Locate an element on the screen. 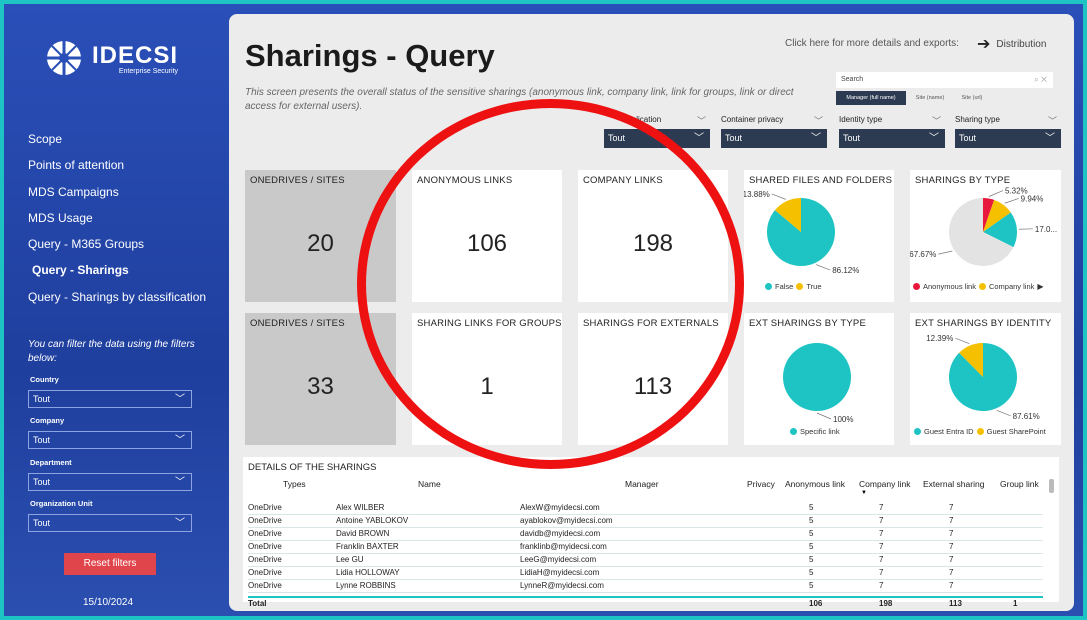 Image resolution: width=1087 pixels, height=620 pixels. kpi-card-onedrives-sites: ONEDRIVES / SITES 20 is located at coordinates (320, 236).